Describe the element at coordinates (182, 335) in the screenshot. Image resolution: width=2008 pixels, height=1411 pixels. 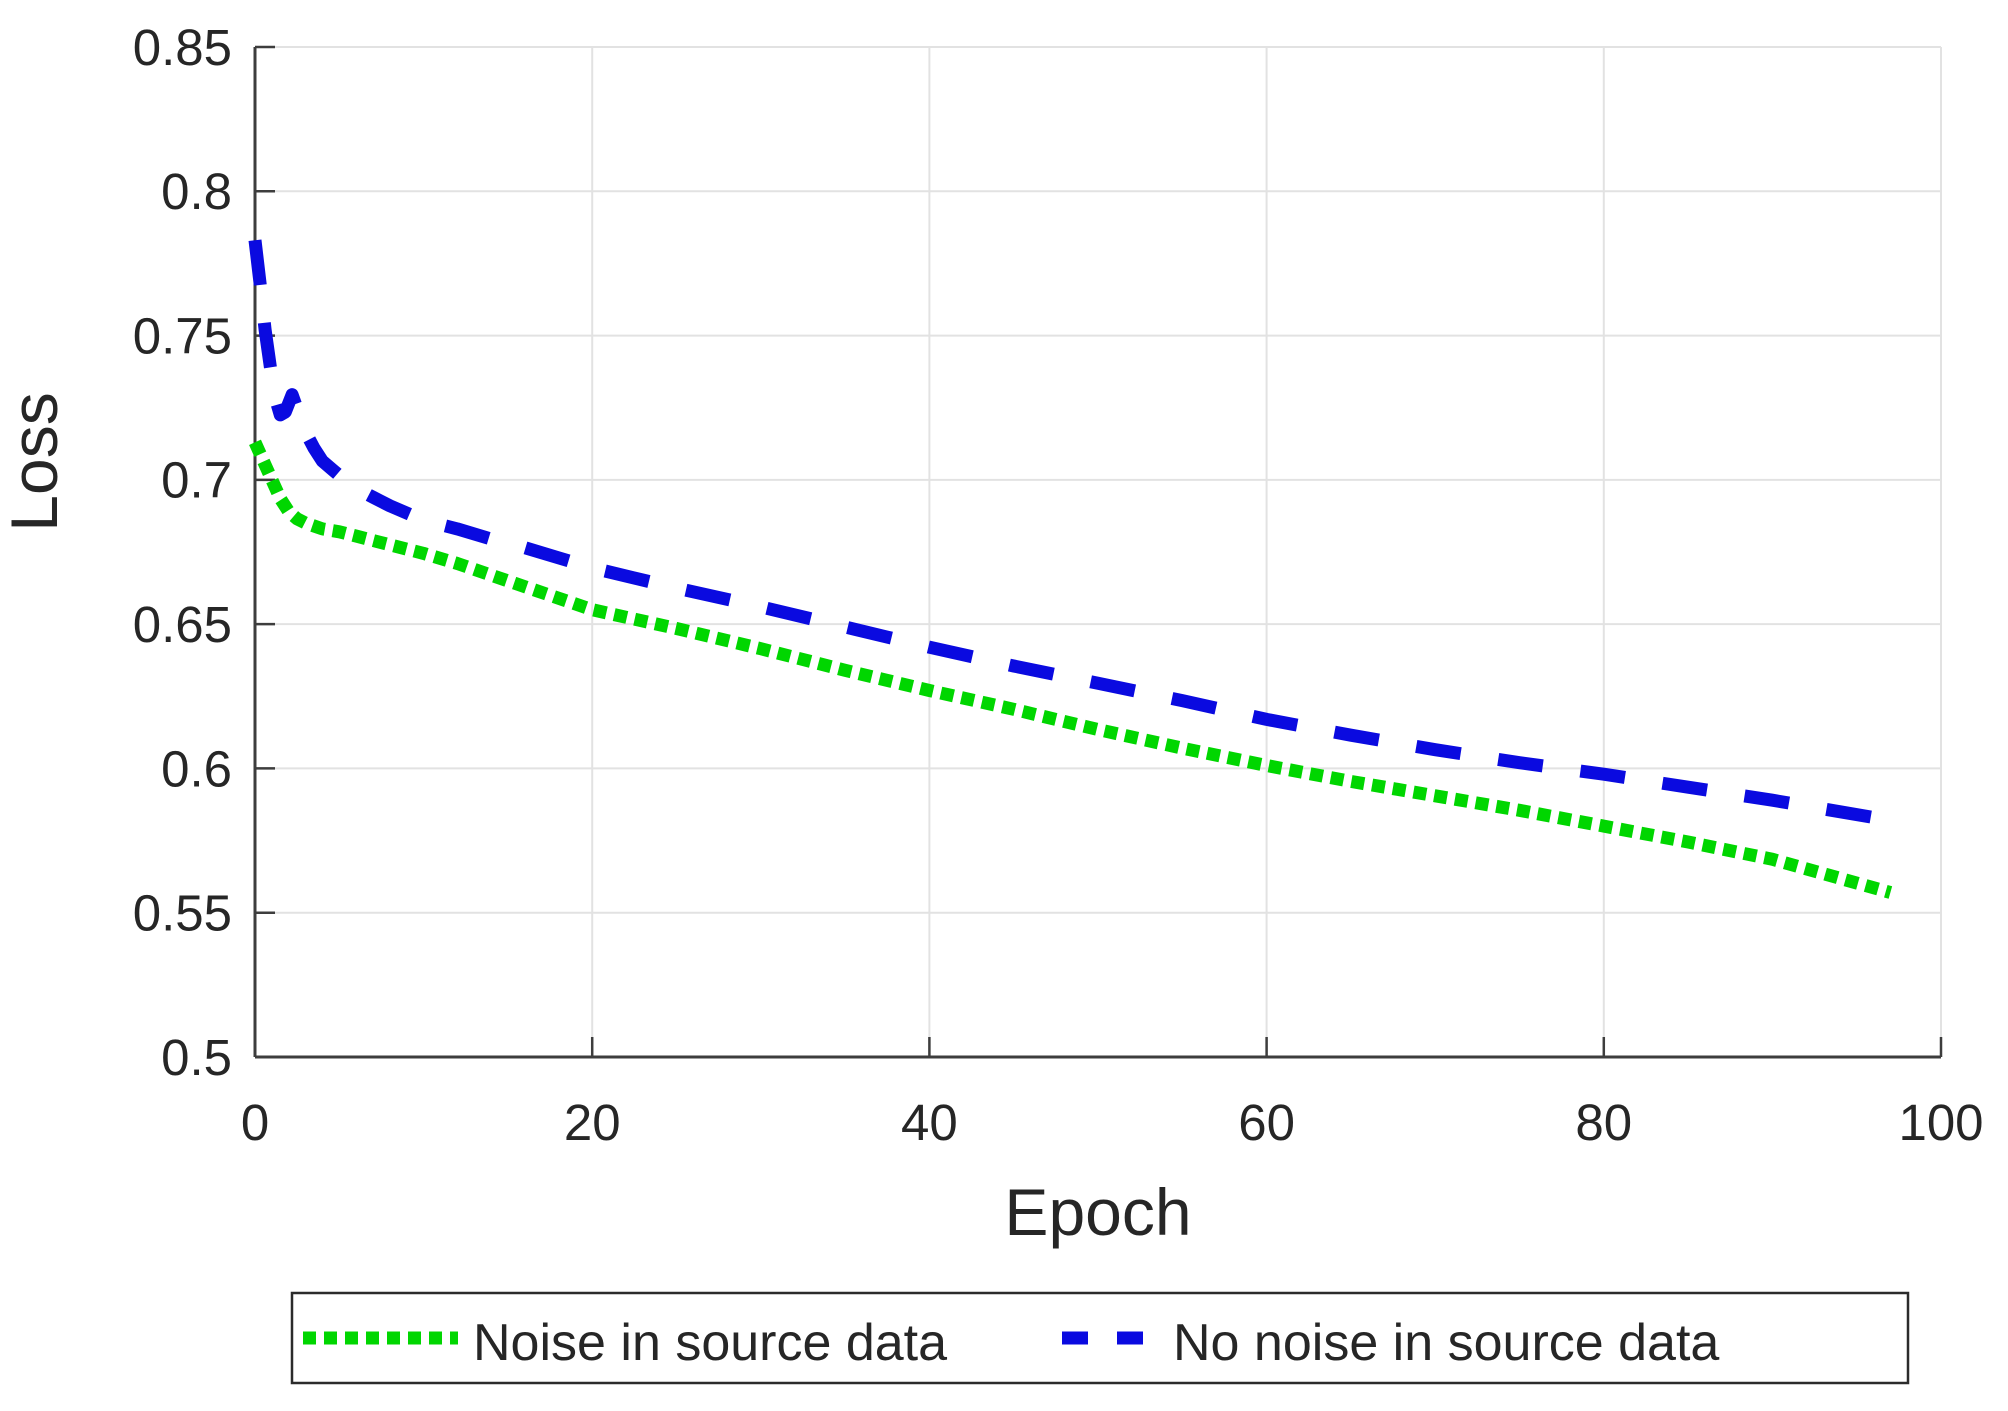
I see `y-tick-label: 0.75` at that location.